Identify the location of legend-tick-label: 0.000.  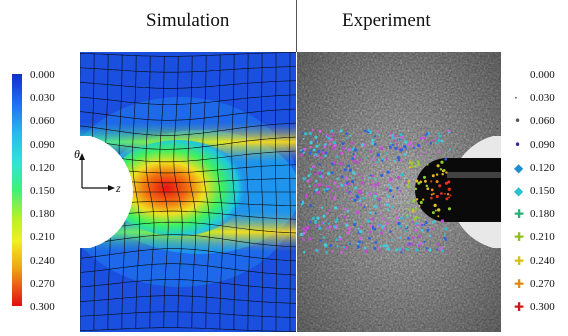
(542, 75).